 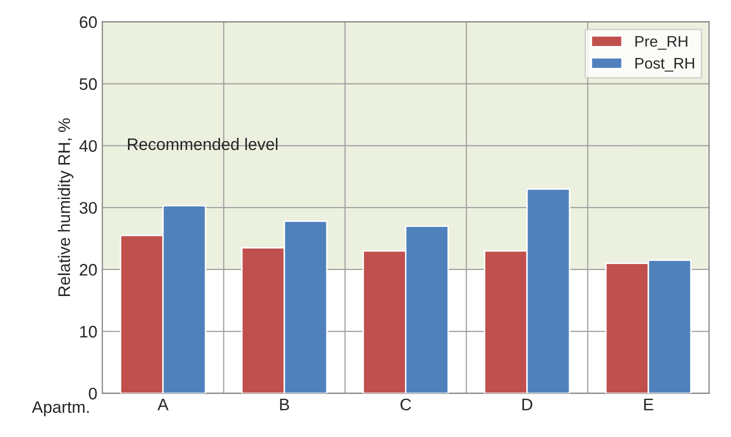 I want to click on legend-label: Post_RH, so click(x=664, y=65).